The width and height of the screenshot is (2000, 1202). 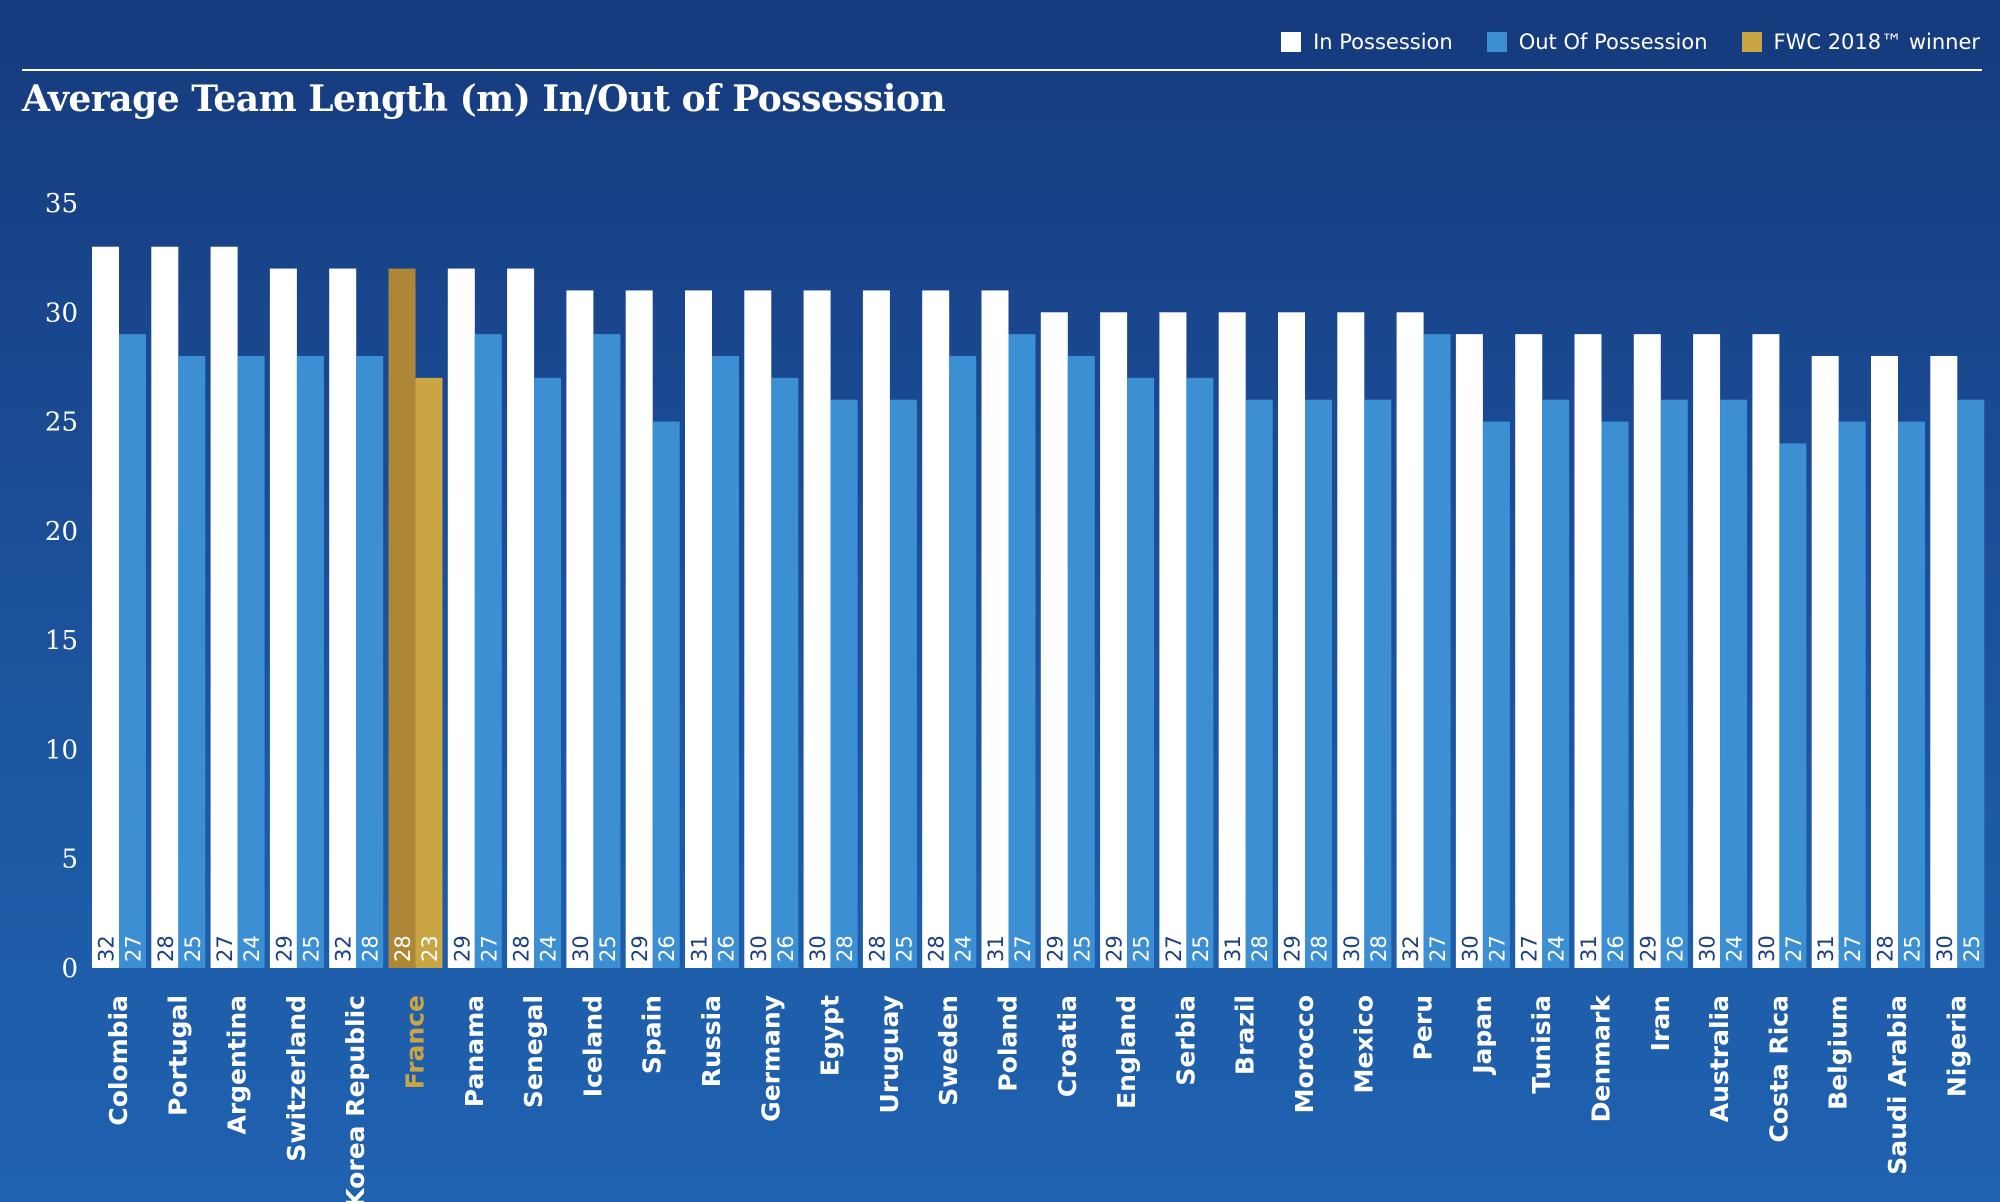 I want to click on x-category-label: Russia, so click(x=711, y=1041).